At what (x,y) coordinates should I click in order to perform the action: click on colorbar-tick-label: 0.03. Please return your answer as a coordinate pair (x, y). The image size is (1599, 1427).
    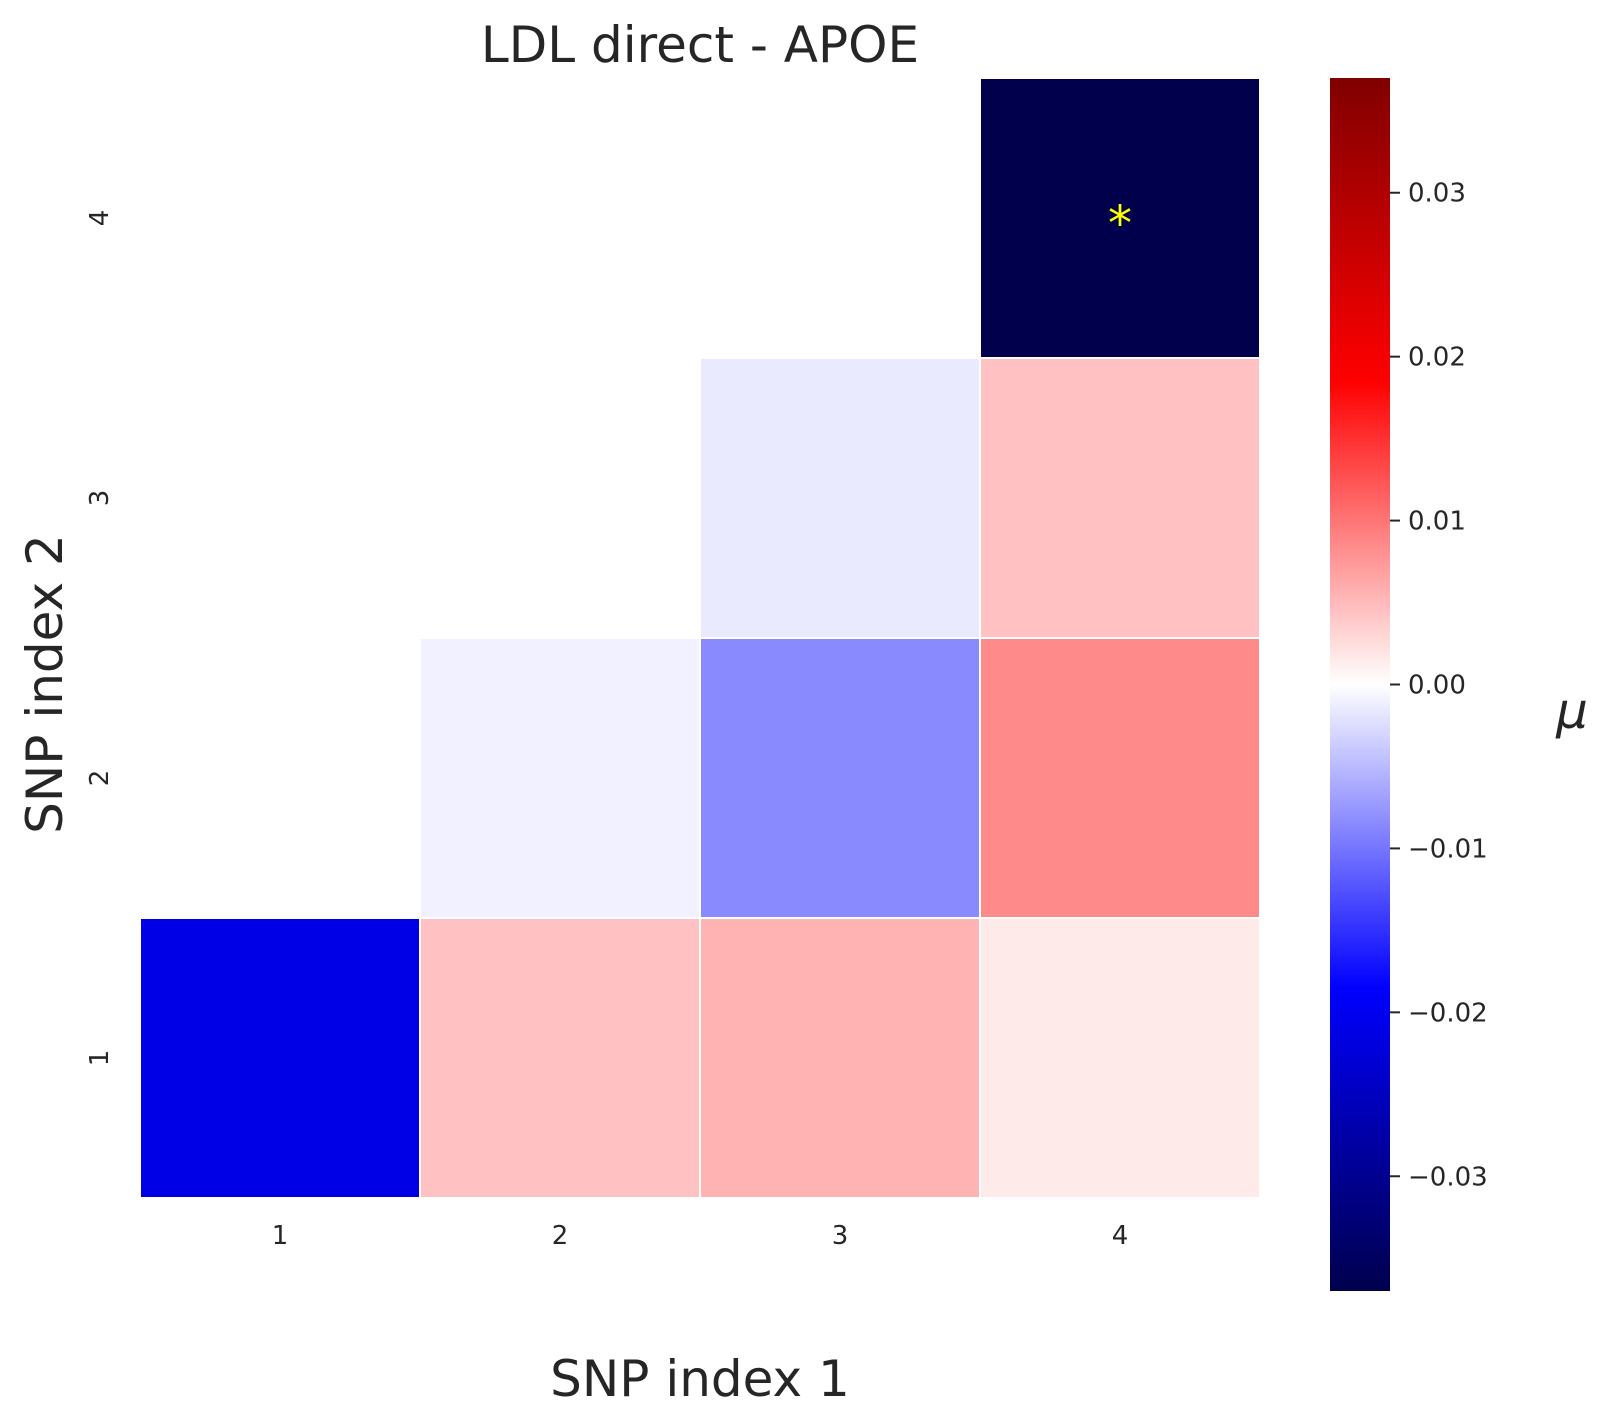
    Looking at the image, I should click on (1437, 194).